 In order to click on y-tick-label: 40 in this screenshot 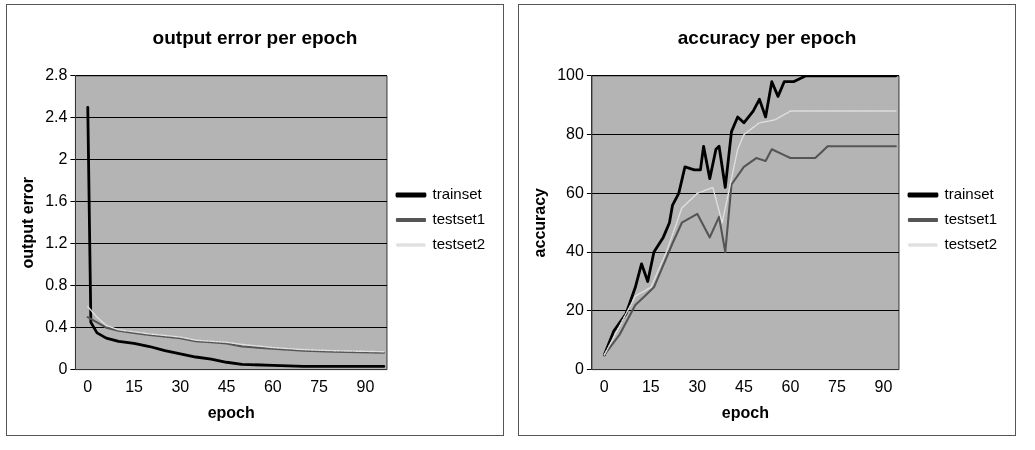, I will do `click(575, 251)`.